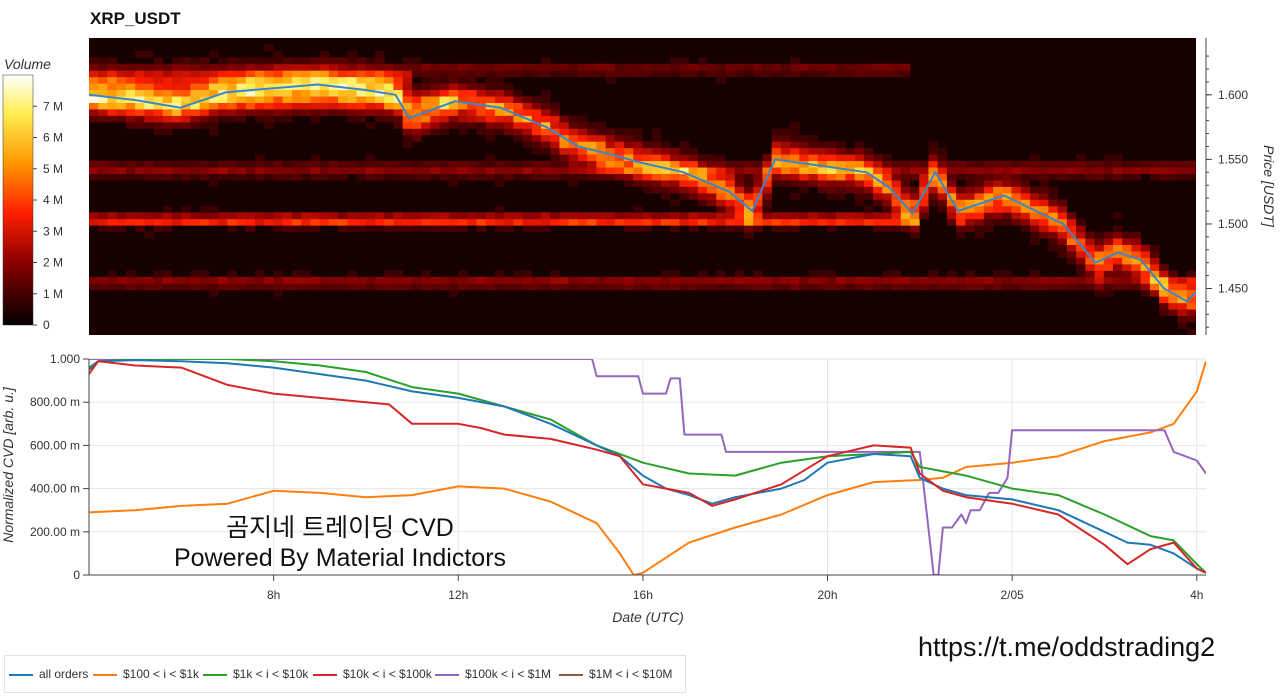 Image resolution: width=1280 pixels, height=696 pixels. I want to click on cvd-x-tick-label: 8h, so click(273, 595).